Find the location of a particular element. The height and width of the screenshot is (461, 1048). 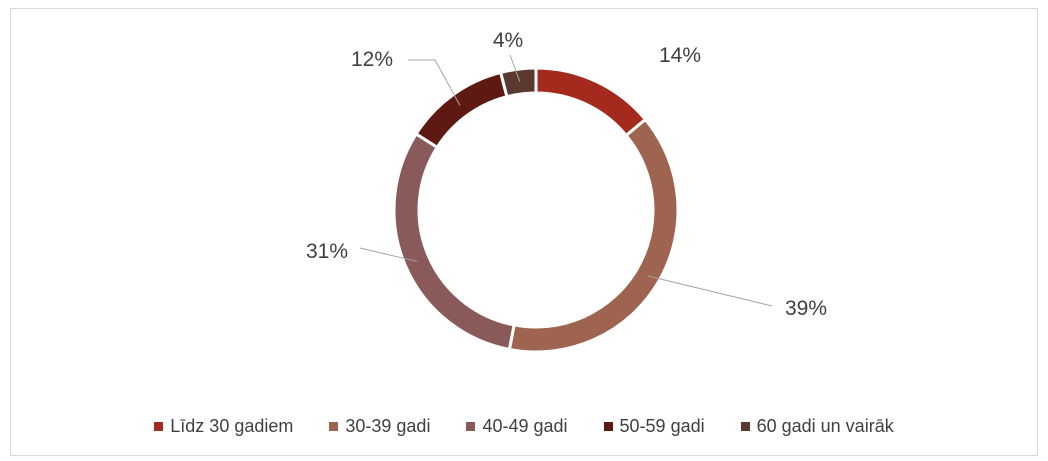

legend-item-2: 30-39 gadi is located at coordinates (379, 426).